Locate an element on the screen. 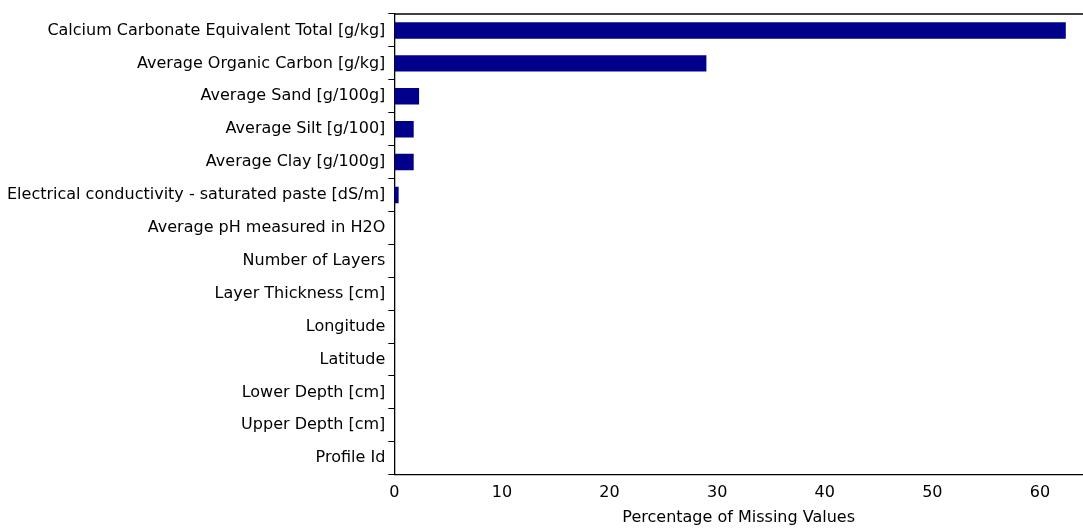 This screenshot has height=529, width=1083. y-tick-label: Number of Layers is located at coordinates (314, 259).